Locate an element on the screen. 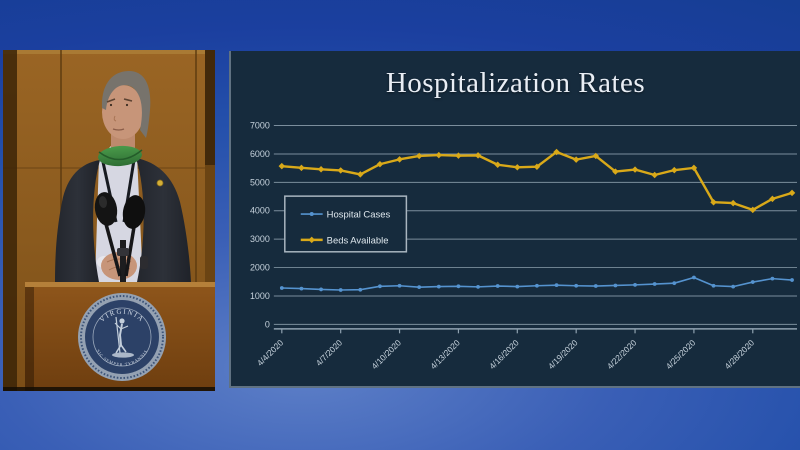 This screenshot has height=450, width=800. virginia-seal: VIRGINIA SIC SEMPER TYRANNIS is located at coordinates (122, 337).